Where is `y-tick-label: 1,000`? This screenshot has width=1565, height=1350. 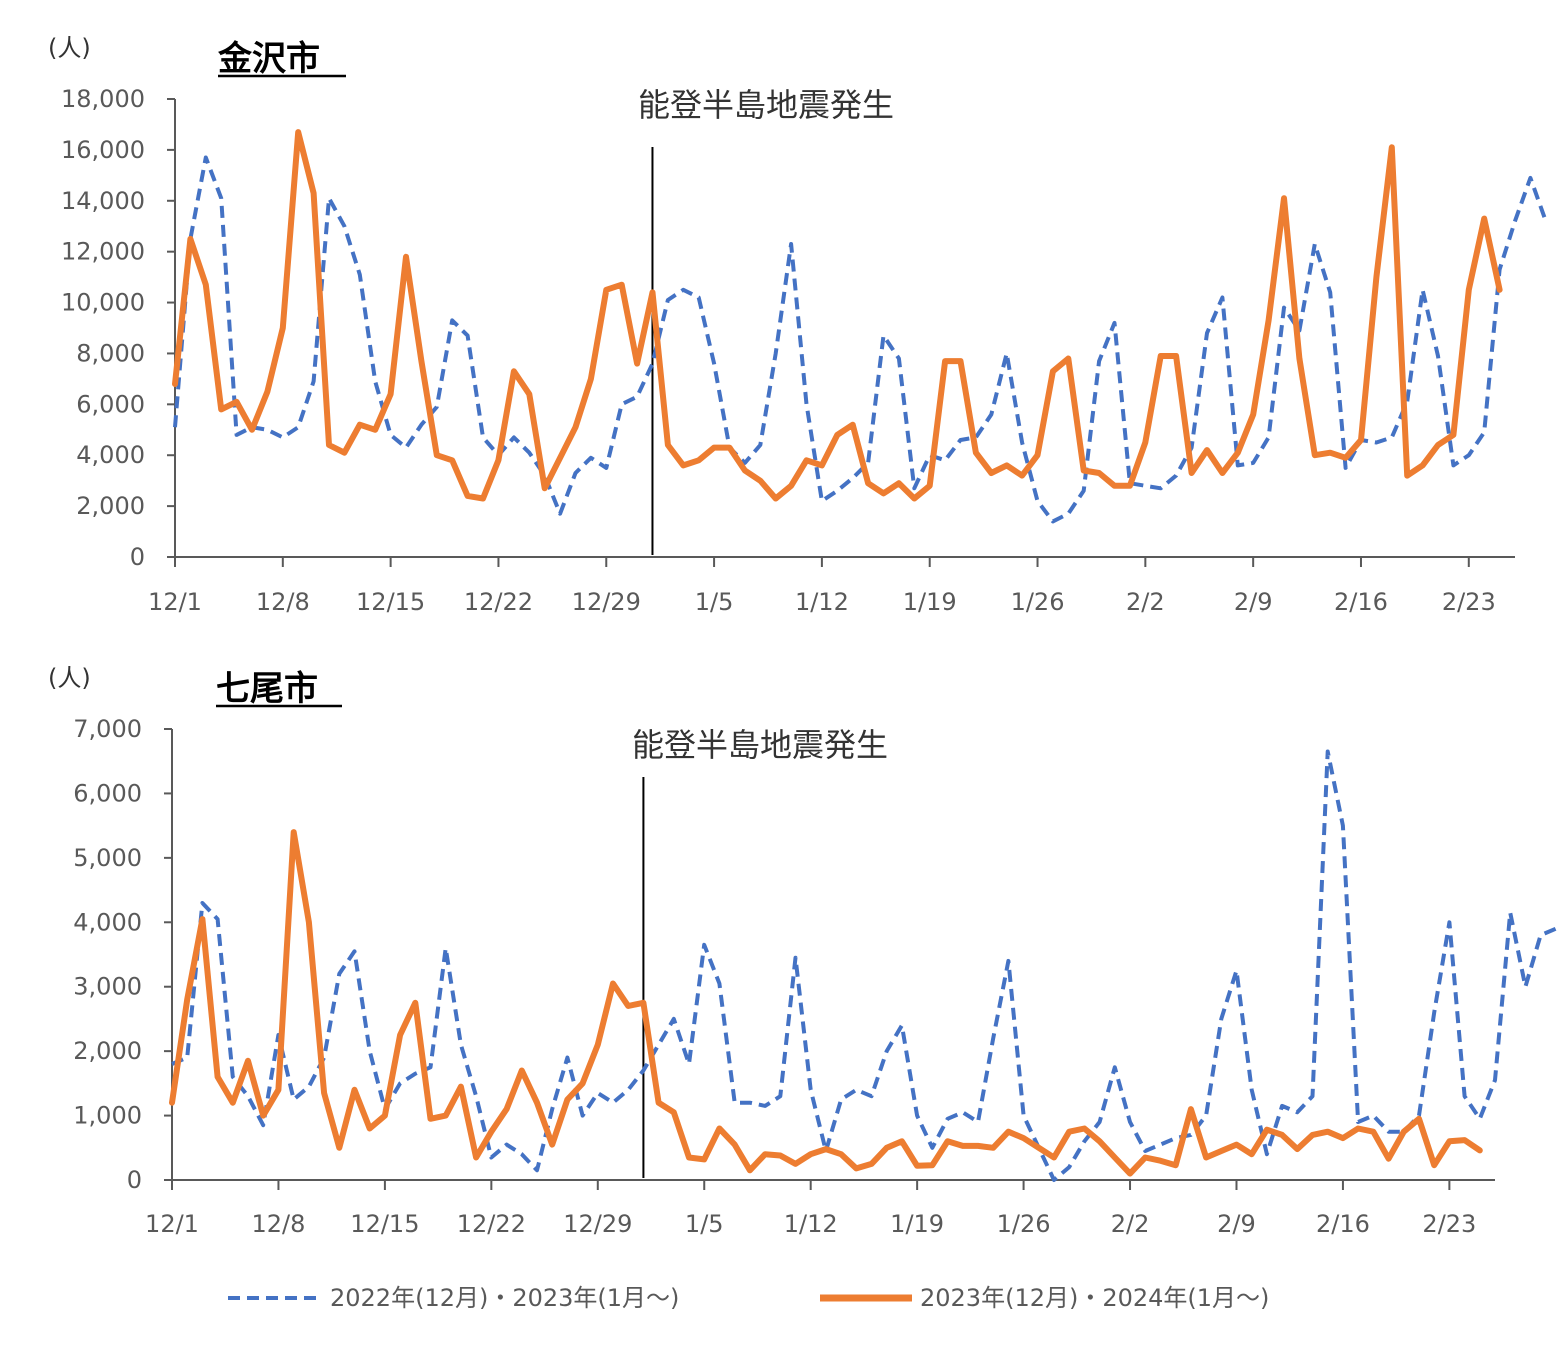 y-tick-label: 1,000 is located at coordinates (107, 1116).